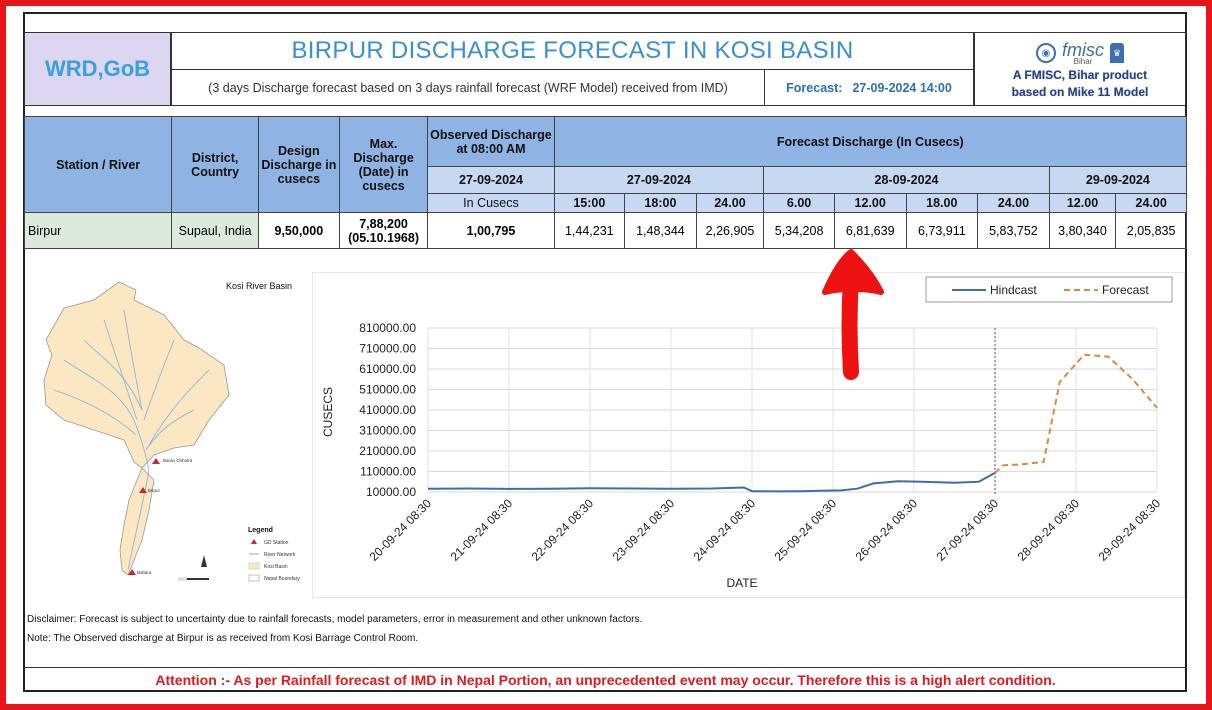 Image resolution: width=1212 pixels, height=710 pixels. What do you see at coordinates (276, 567) in the screenshot?
I see `legend-item: Kosi Basin` at bounding box center [276, 567].